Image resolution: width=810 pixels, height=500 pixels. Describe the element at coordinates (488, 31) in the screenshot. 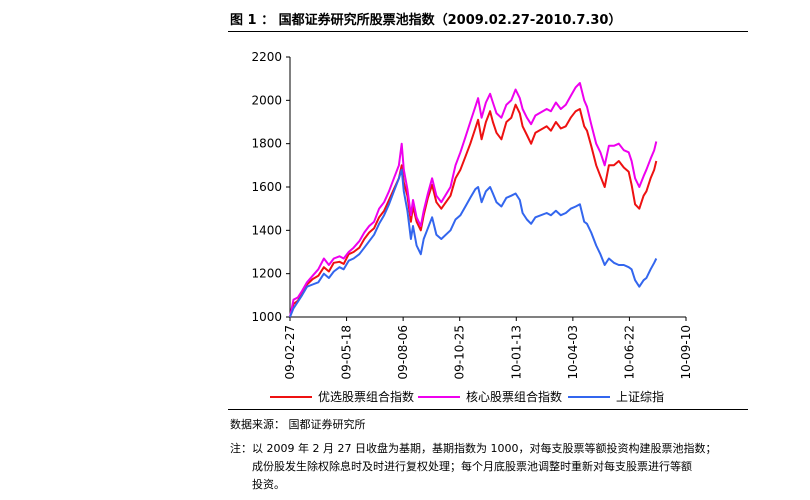

I see `top-rule` at that location.